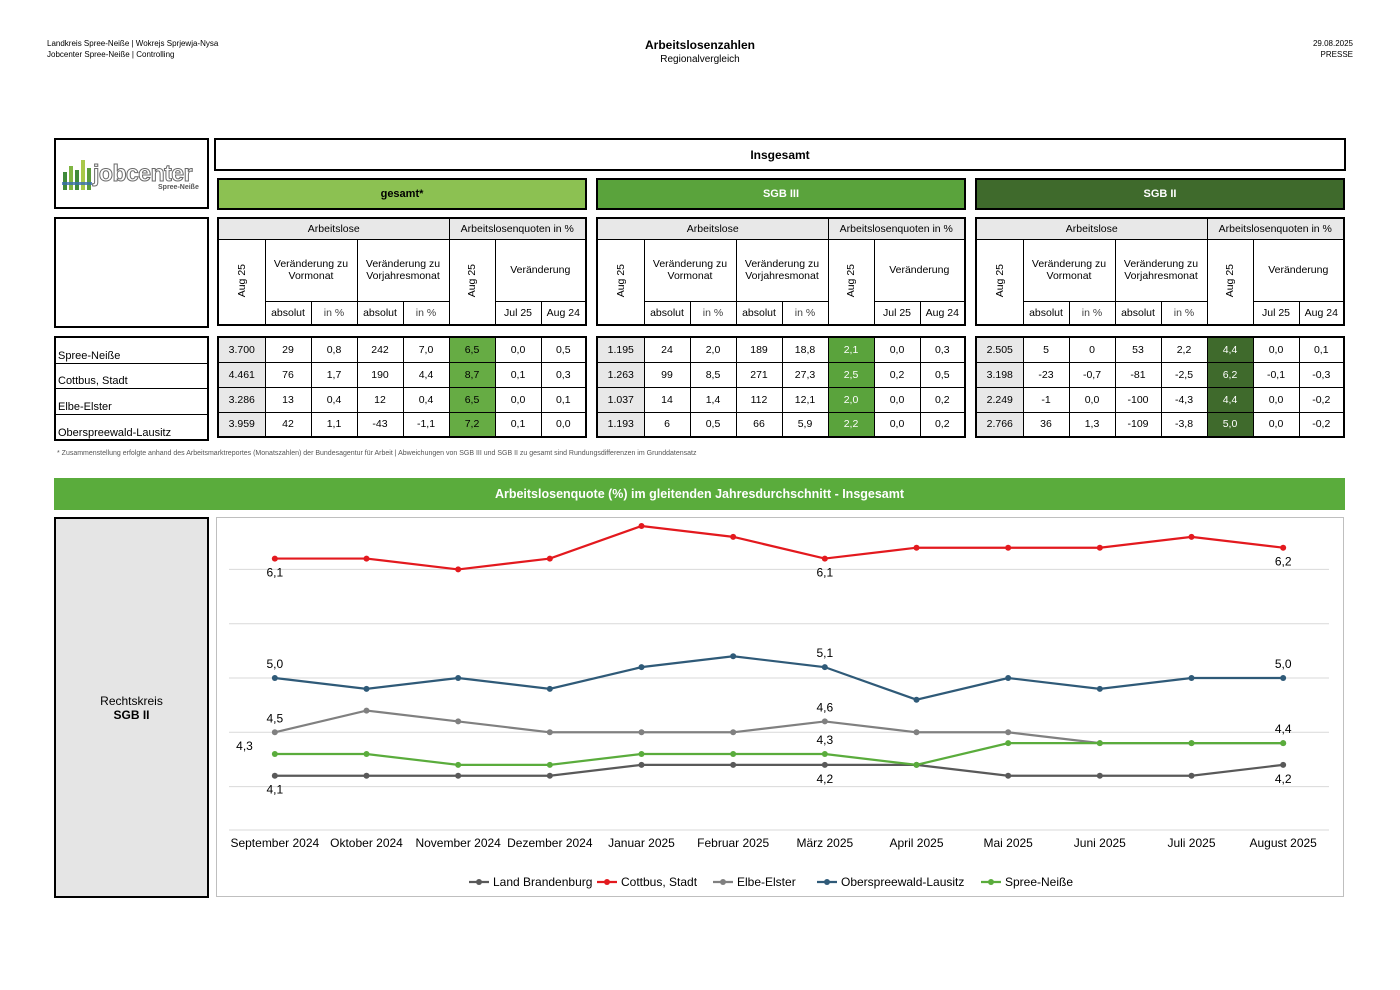 The image size is (1400, 990). I want to click on hdr-quote-month: Aug 25, so click(851, 280).